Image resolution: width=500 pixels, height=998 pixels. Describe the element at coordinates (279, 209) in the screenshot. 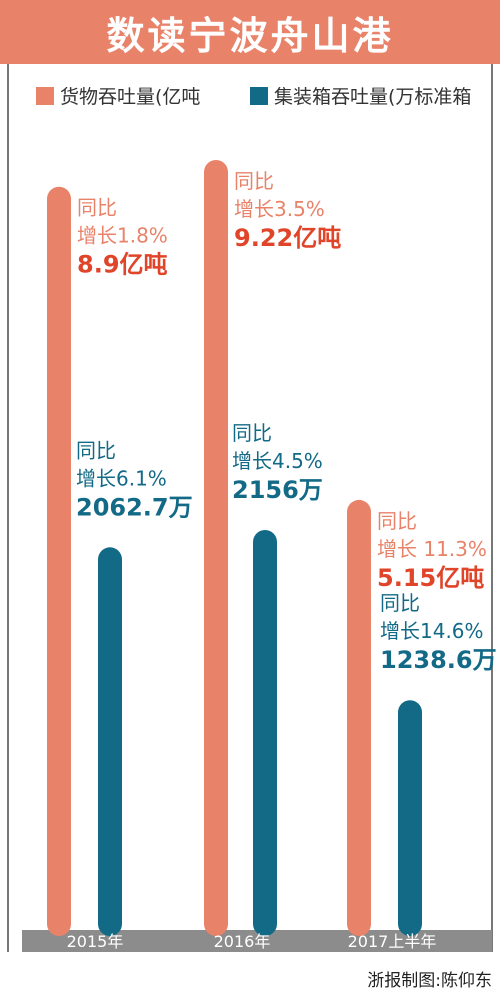

I see `cargo-growth-text-2: 增长3.5%` at that location.